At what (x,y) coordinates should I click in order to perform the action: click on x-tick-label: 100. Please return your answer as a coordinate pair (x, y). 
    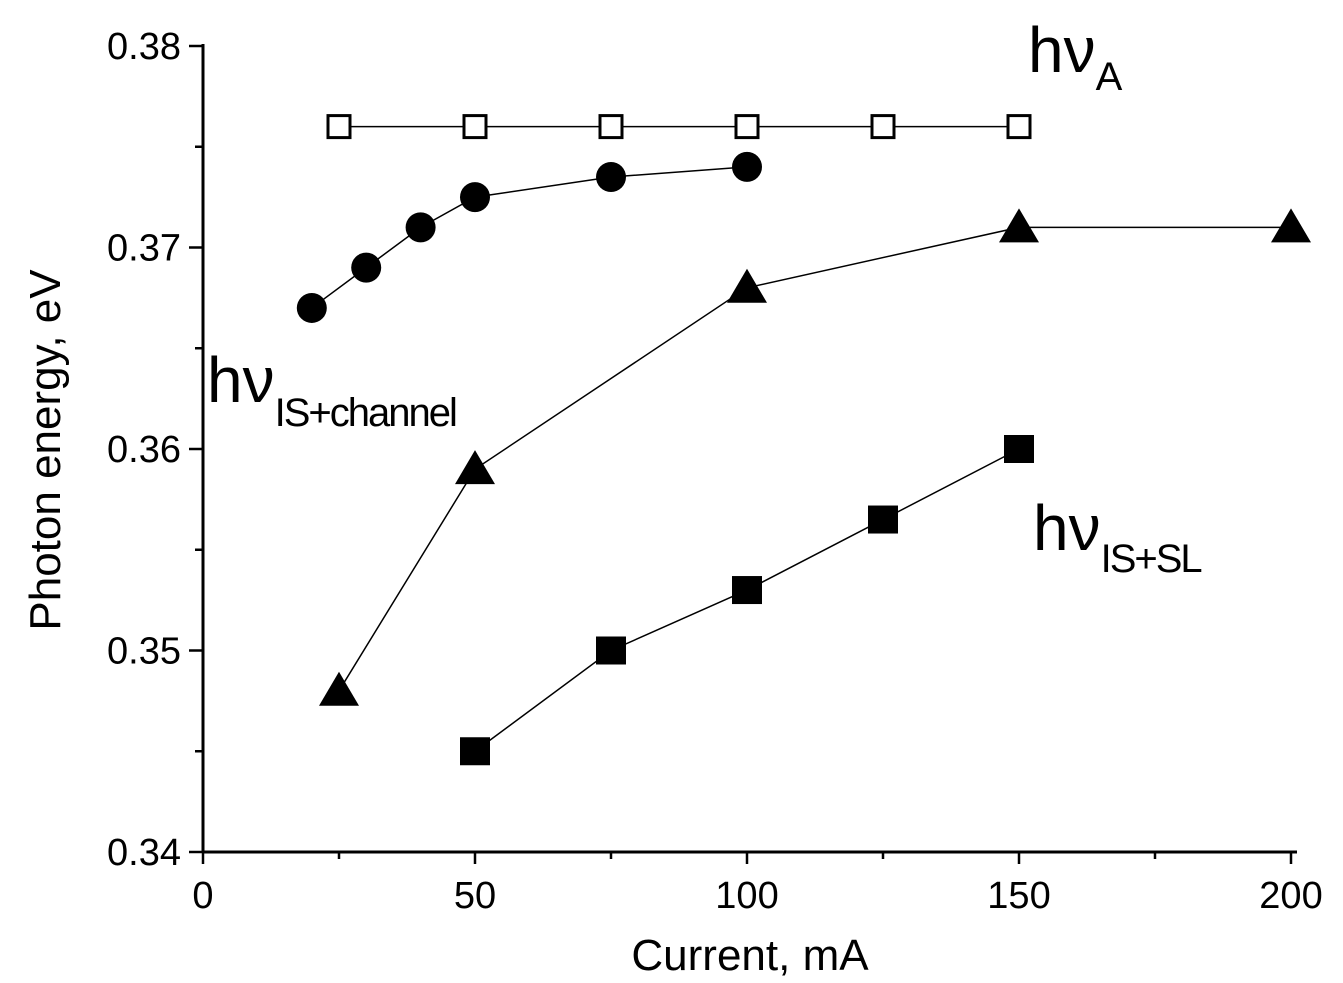
    Looking at the image, I should click on (746, 896).